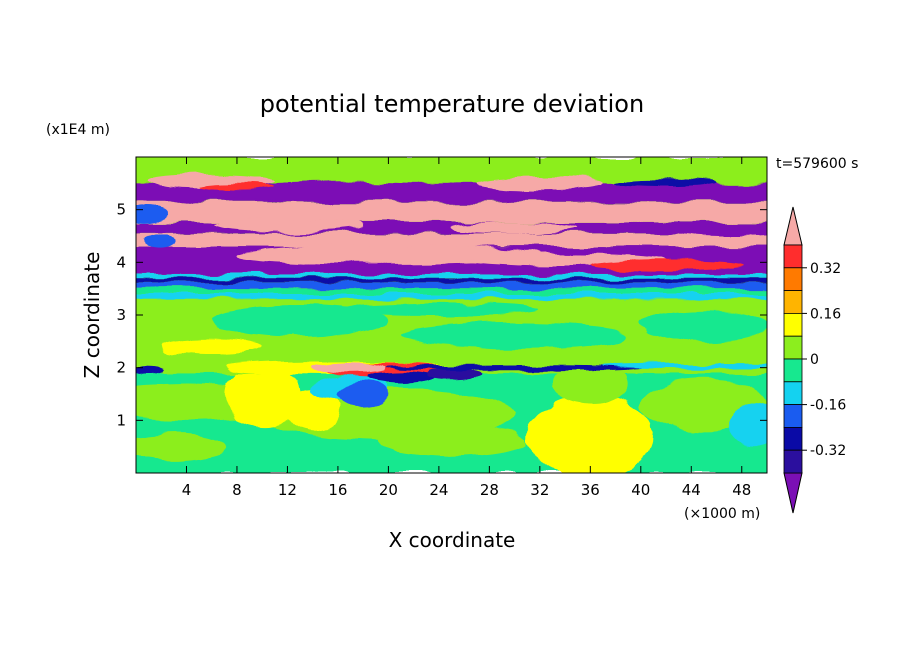 Image resolution: width=904 pixels, height=654 pixels. What do you see at coordinates (691, 490) in the screenshot?
I see `x-tick-label: 44` at bounding box center [691, 490].